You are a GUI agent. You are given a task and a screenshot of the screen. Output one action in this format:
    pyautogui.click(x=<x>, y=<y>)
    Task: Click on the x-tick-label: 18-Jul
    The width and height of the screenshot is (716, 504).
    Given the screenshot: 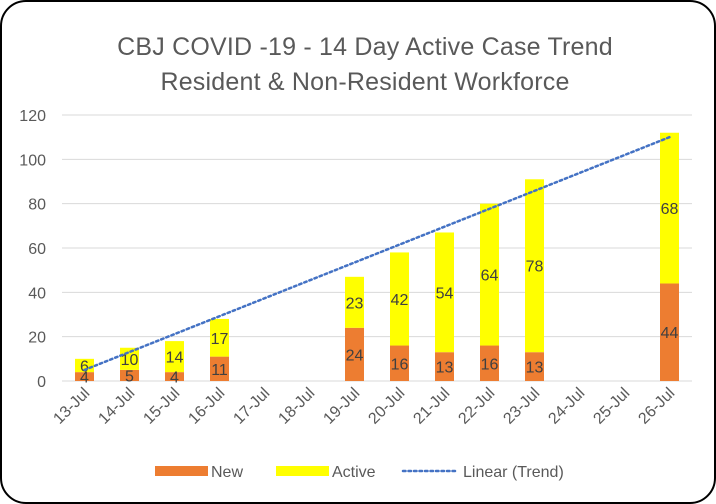 What is the action you would take?
    pyautogui.click(x=296, y=406)
    